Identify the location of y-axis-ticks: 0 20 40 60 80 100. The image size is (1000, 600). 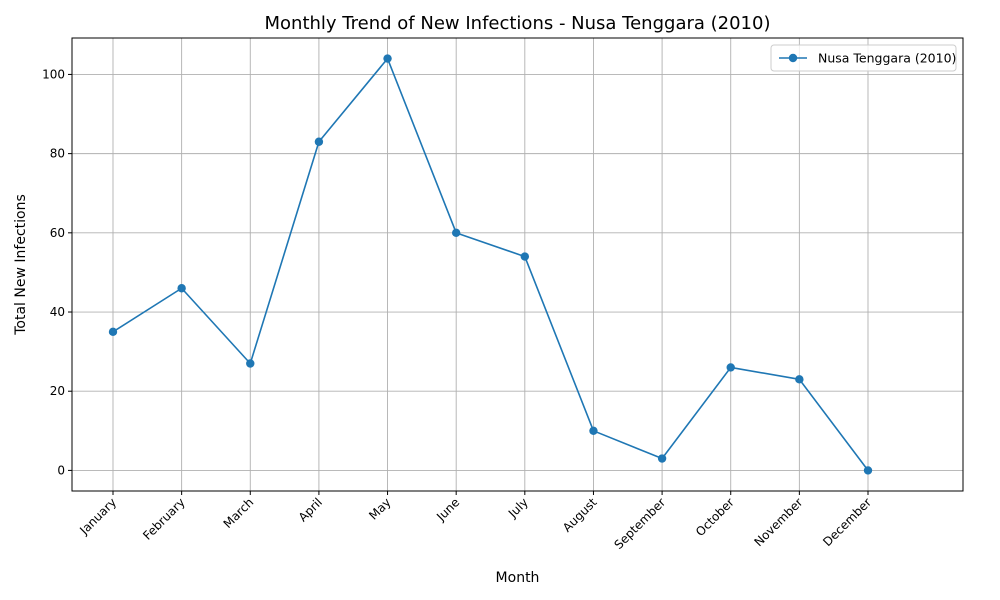
(57, 272).